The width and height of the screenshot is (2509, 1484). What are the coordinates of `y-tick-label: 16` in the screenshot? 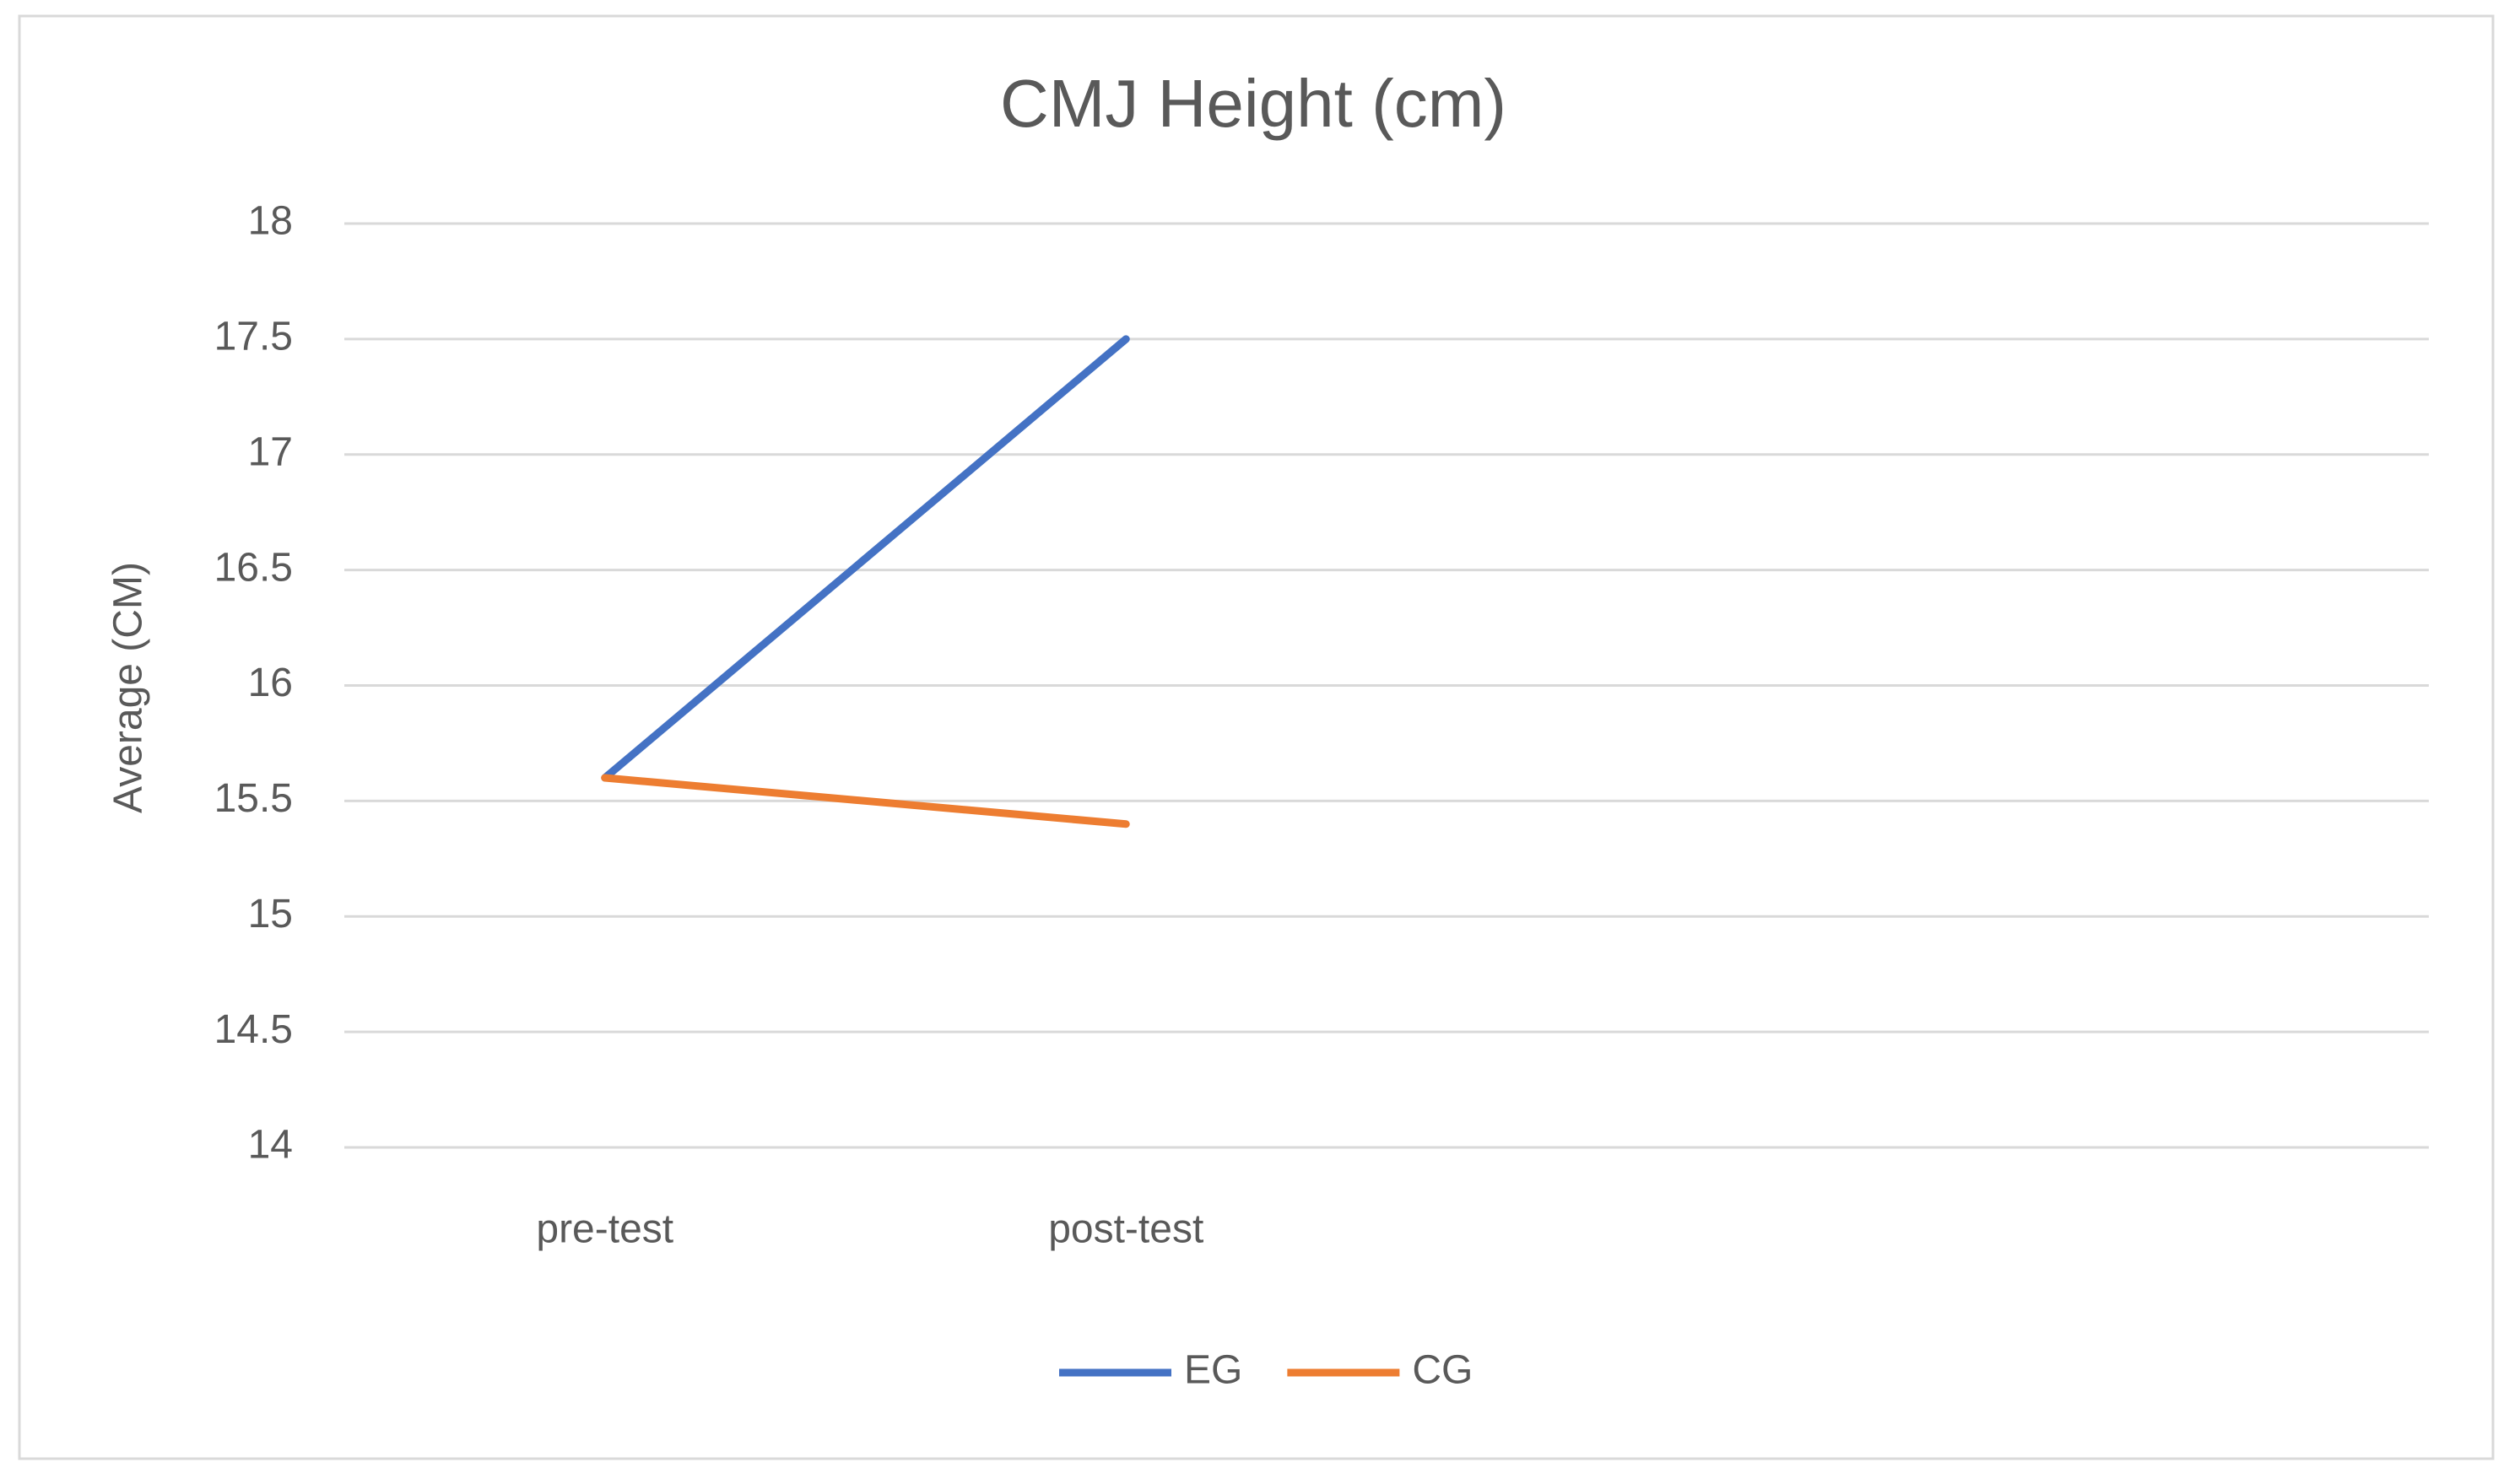 It's located at (270, 683).